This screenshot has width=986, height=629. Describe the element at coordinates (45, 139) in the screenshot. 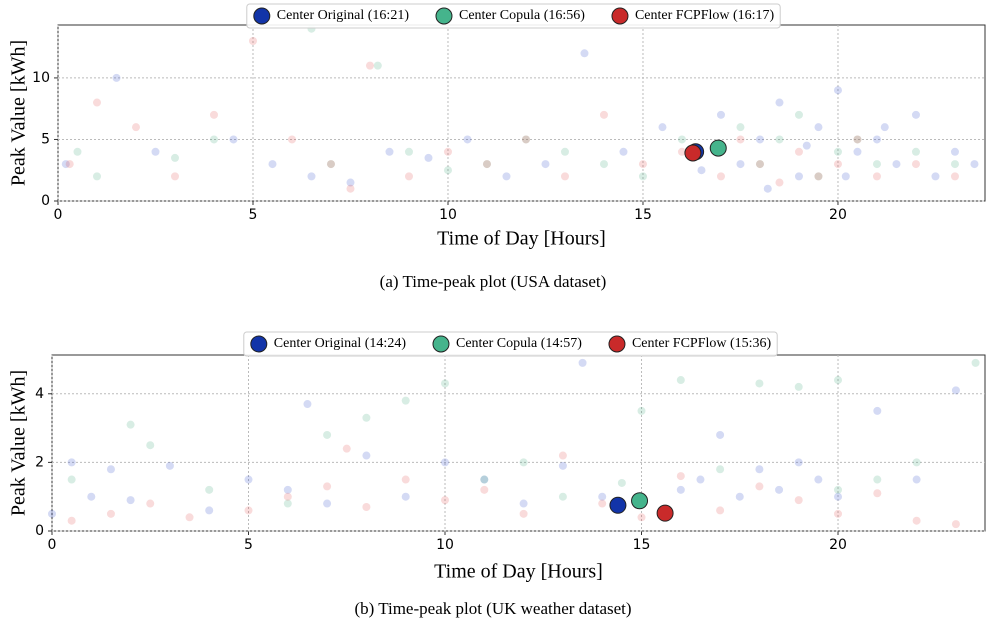

I see `y-tick-label: 5` at that location.